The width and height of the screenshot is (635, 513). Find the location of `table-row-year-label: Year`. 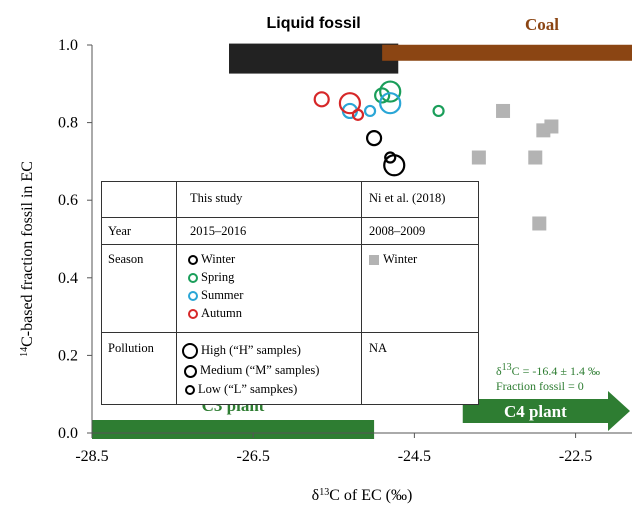

table-row-year-label: Year is located at coordinates (120, 231).